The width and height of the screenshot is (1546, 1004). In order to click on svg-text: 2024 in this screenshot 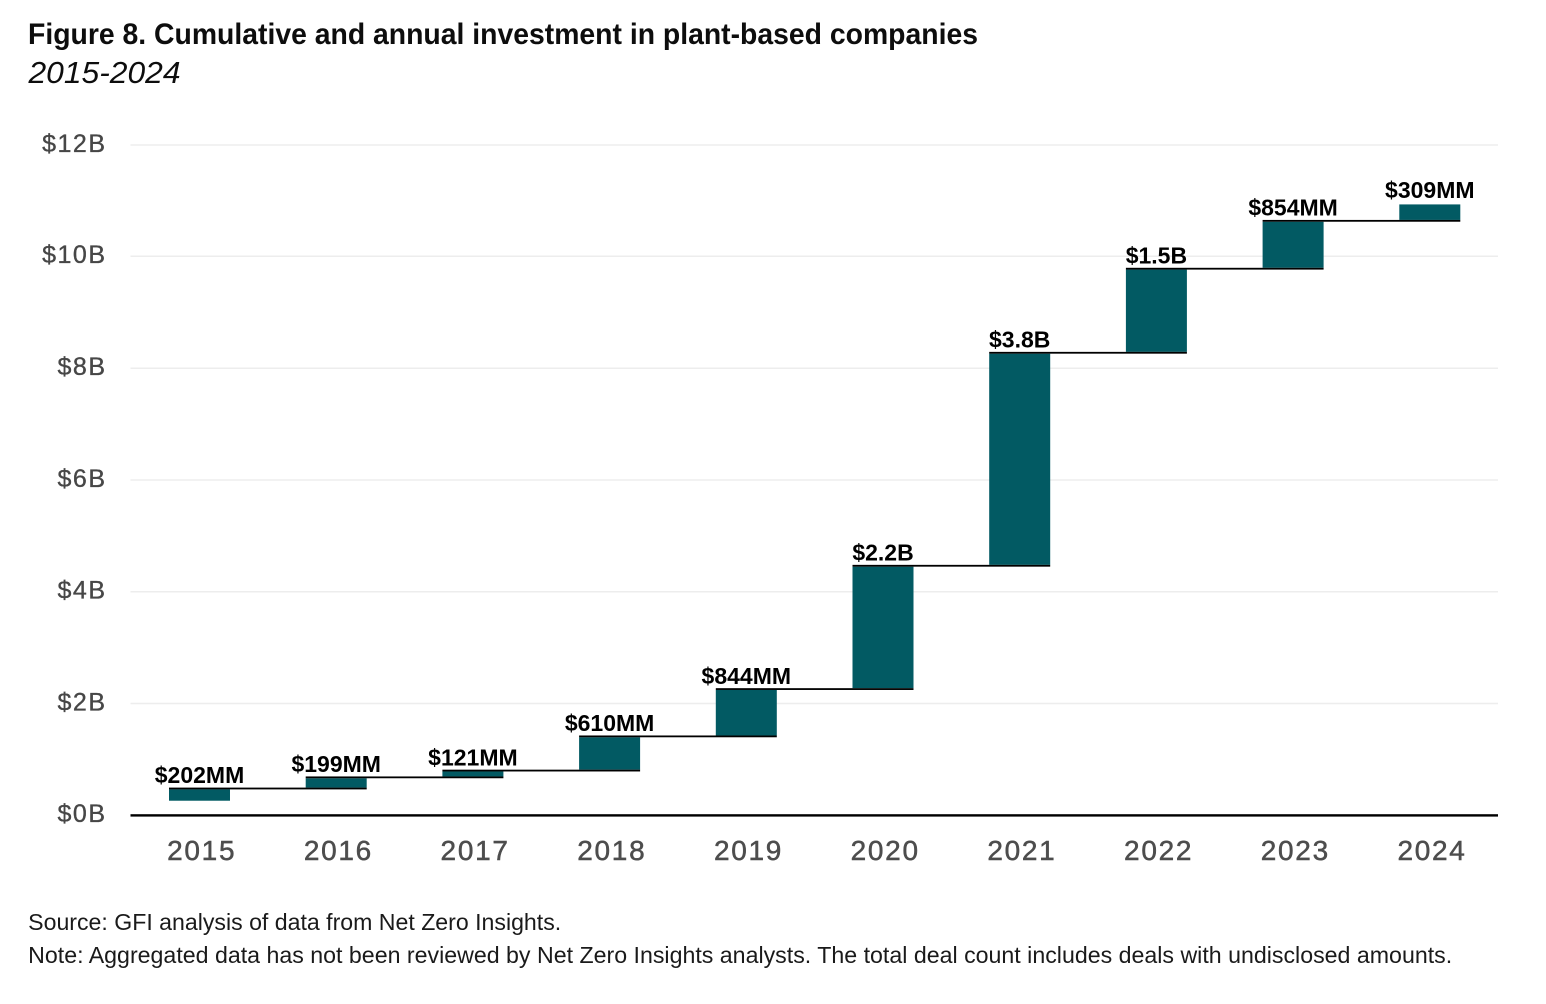, I will do `click(1431, 850)`.